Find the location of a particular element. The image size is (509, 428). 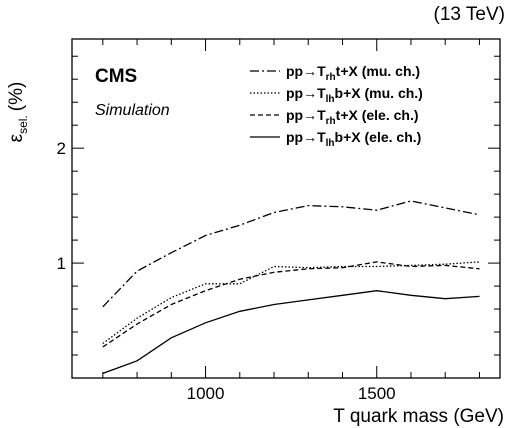

experiment-label: CMS is located at coordinates (116, 76).